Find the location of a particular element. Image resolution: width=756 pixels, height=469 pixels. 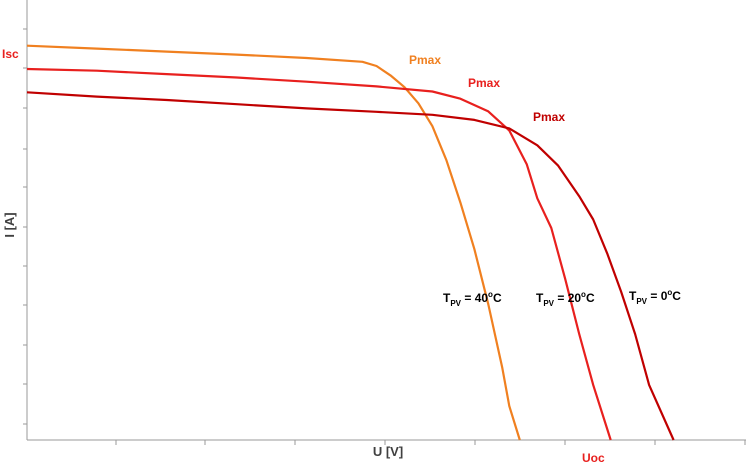

pmax-label-1: Pmax is located at coordinates (484, 83).